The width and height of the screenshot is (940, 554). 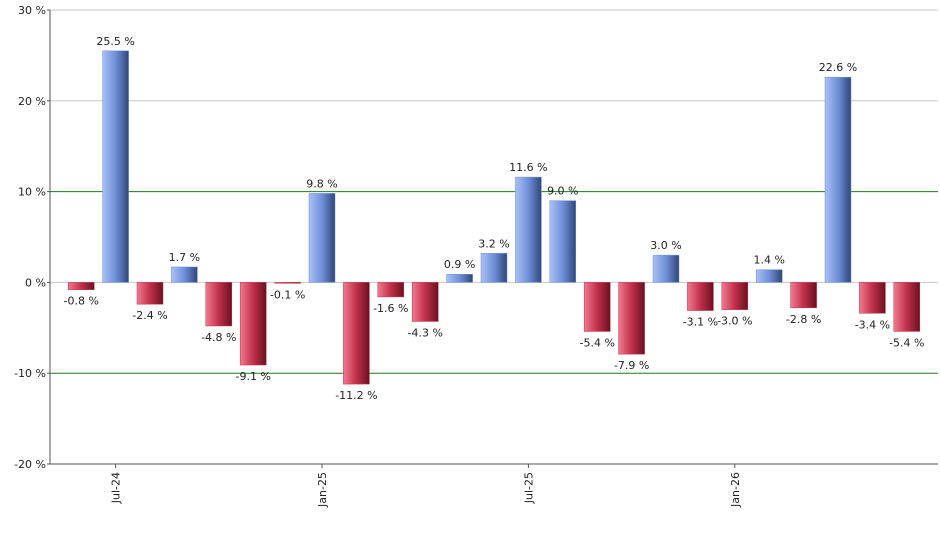 What do you see at coordinates (803, 319) in the screenshot?
I see `value-label: -2.8 %` at bounding box center [803, 319].